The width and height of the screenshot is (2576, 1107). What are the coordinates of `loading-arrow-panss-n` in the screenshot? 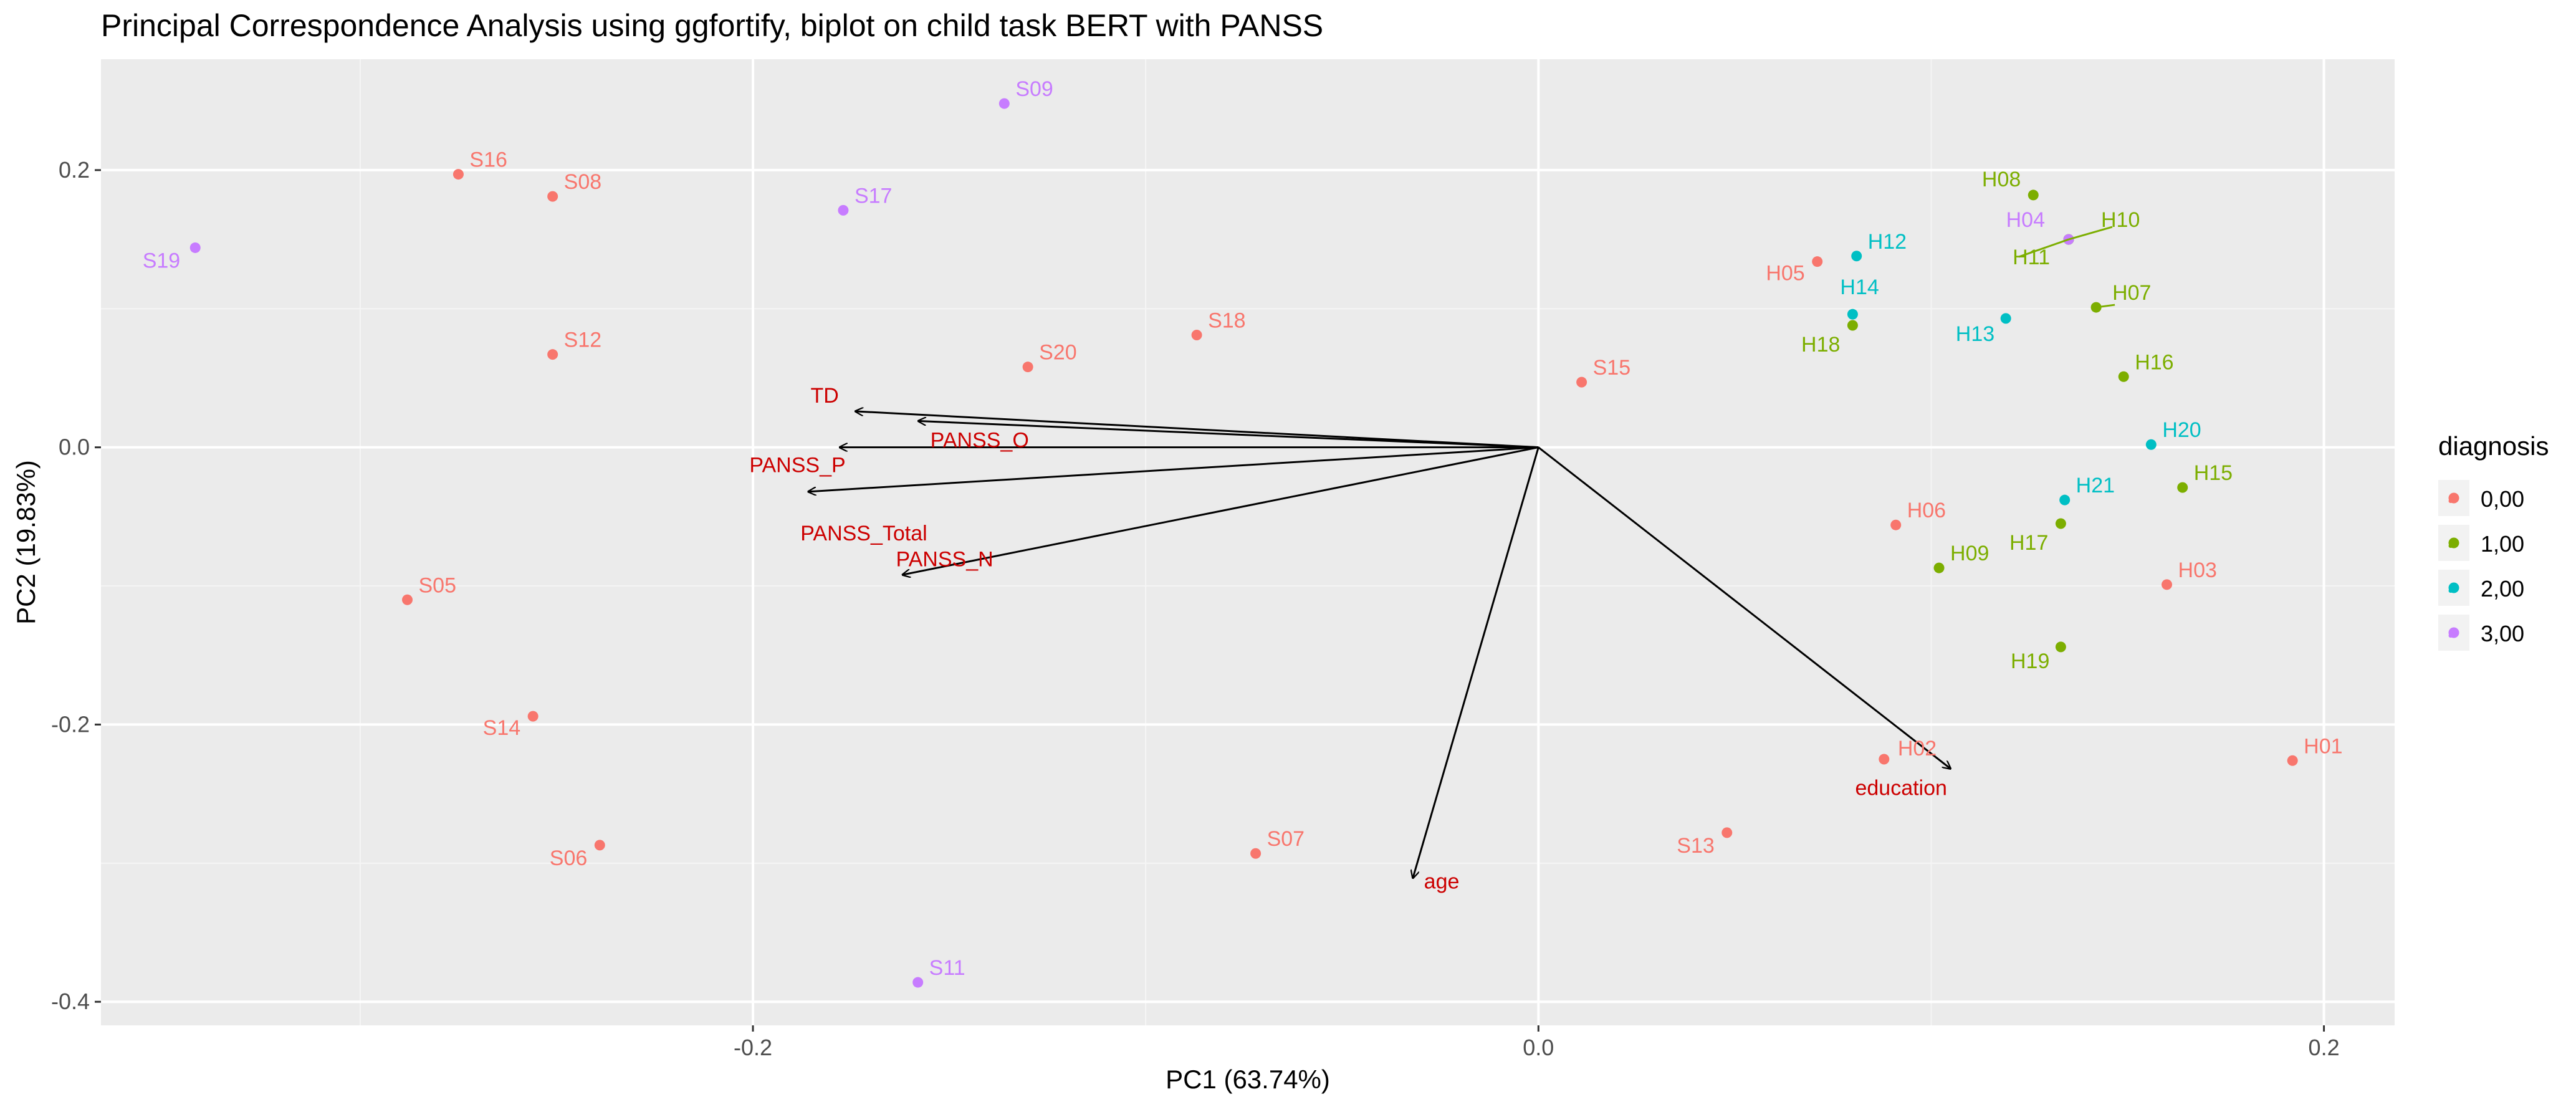 It's located at (1220, 511).